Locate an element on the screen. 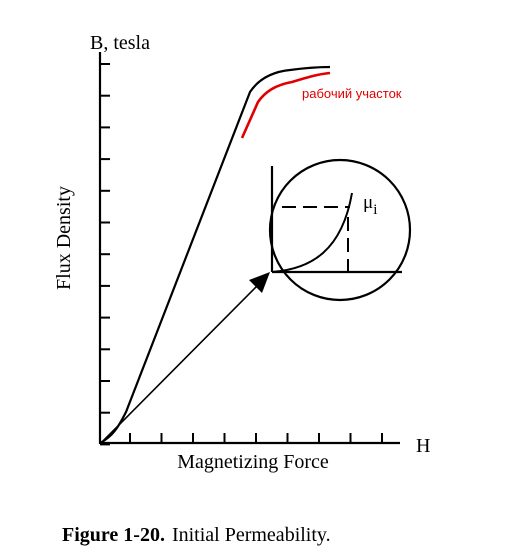 Image resolution: width=528 pixels, height=558 pixels. working-section-annotation: рабочий участок is located at coordinates (352, 93).